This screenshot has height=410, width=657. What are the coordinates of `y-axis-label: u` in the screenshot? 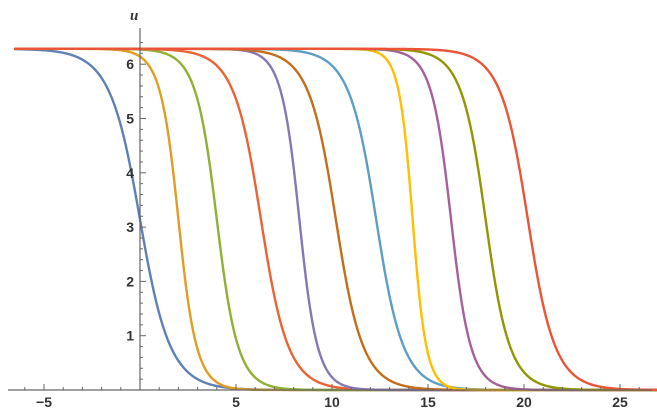 It's located at (134, 16).